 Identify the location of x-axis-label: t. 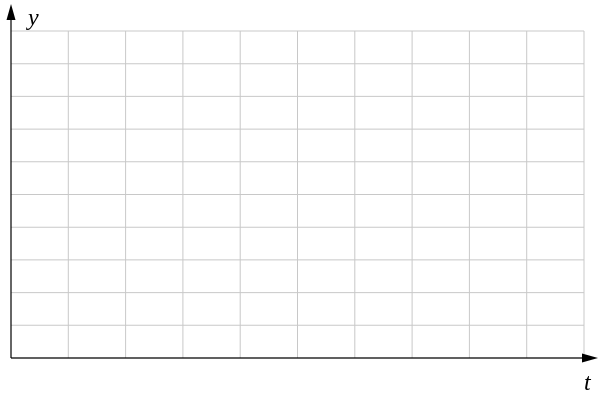
(588, 383).